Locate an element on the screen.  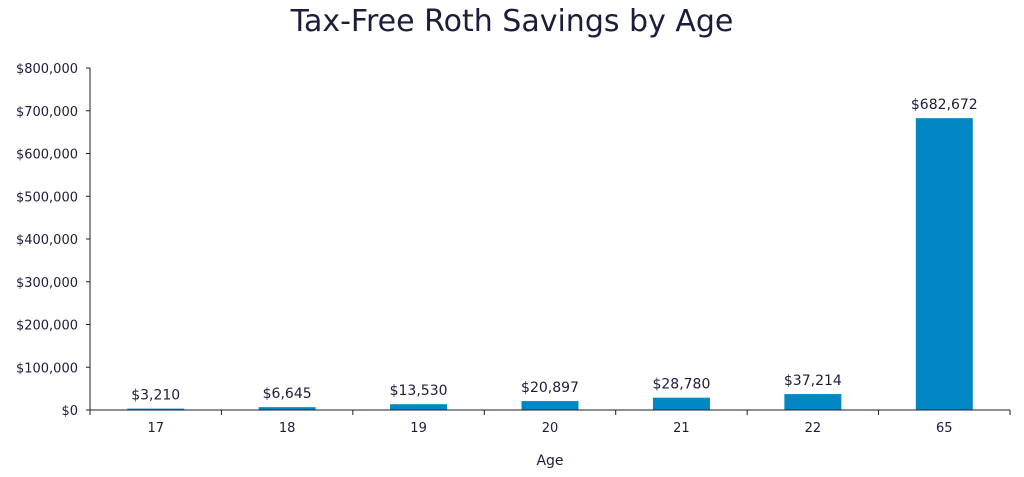
y-tick-label: $400,000 is located at coordinates (47, 240).